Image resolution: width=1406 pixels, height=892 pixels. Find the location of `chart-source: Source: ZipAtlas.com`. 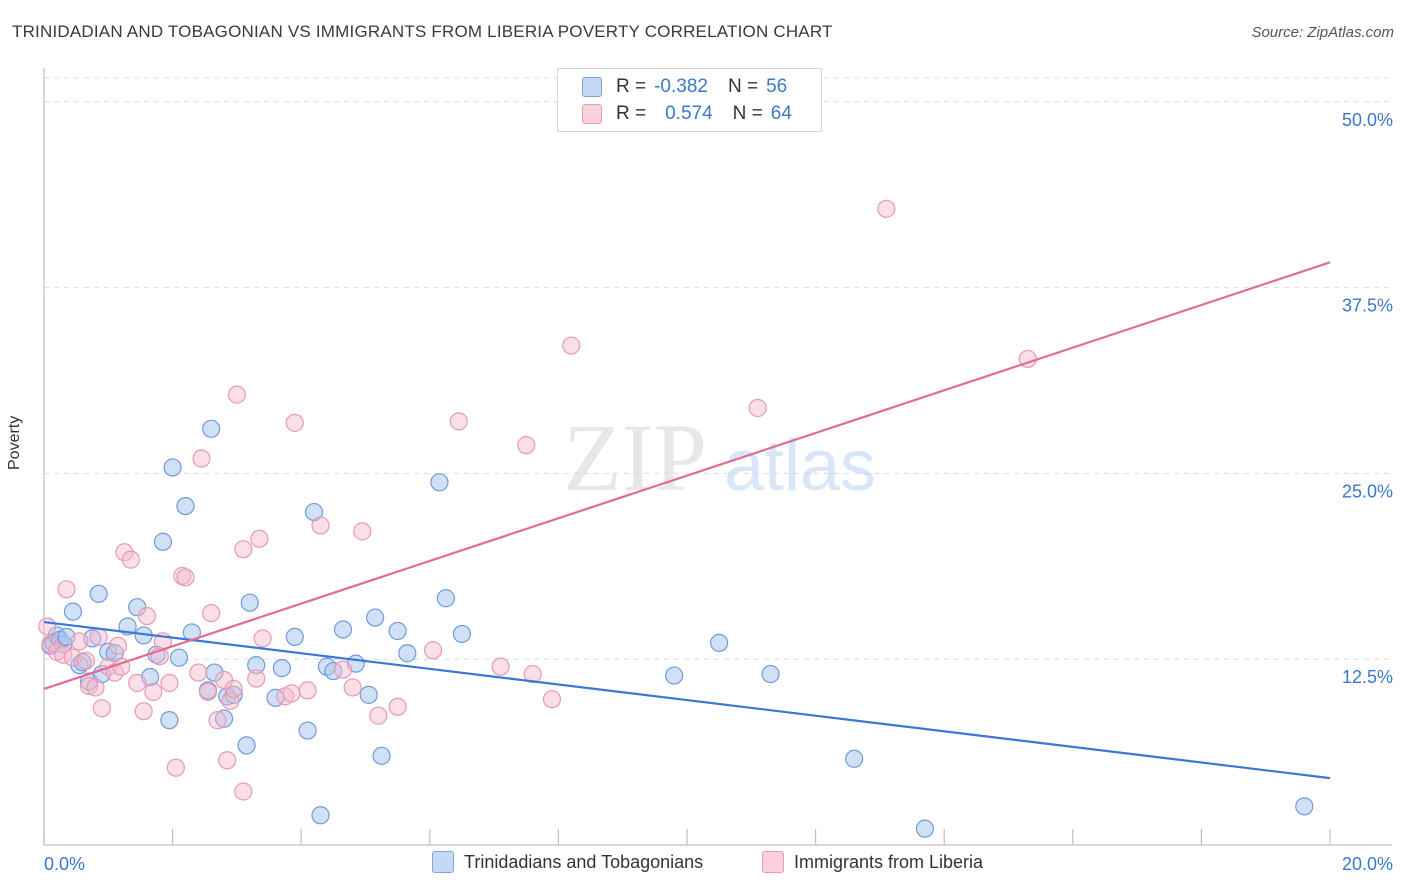

chart-source: Source: ZipAtlas.com is located at coordinates (1322, 32).